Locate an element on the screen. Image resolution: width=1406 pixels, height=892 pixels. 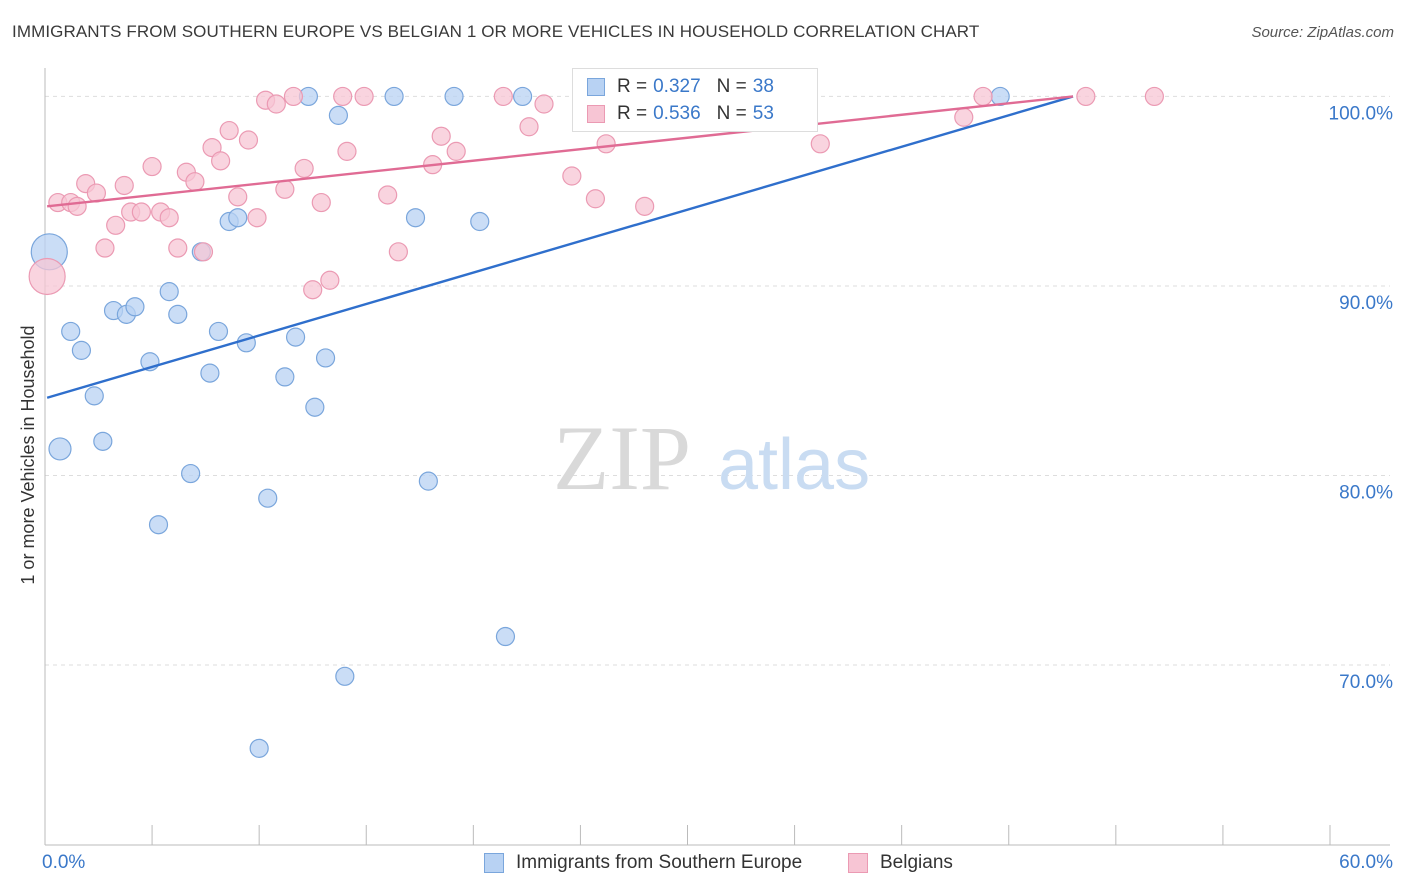
legend-row-pink: R = 0.536 N = 53 is located at coordinates (680, 114).